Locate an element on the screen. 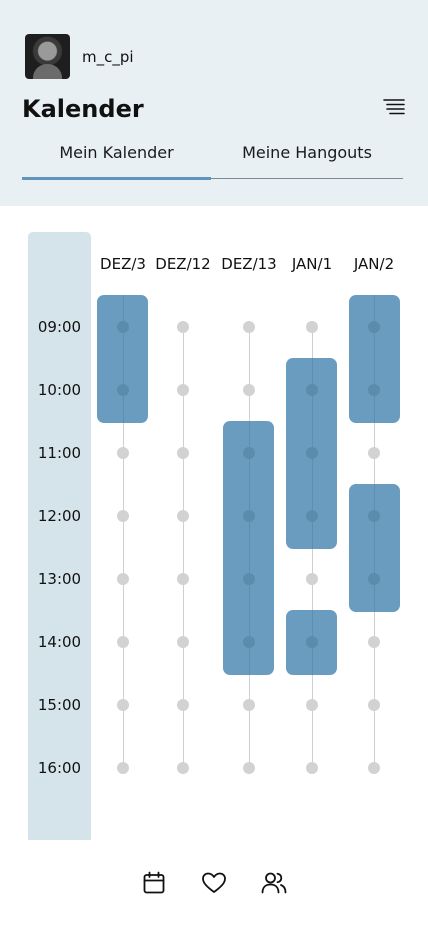  time-label: 13:00 is located at coordinates (59, 579).